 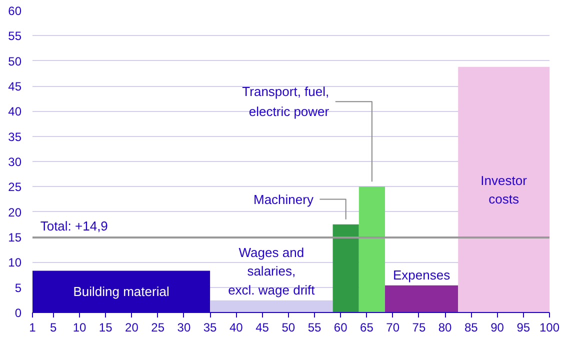 I want to click on annotation: Expenses, so click(x=422, y=274).